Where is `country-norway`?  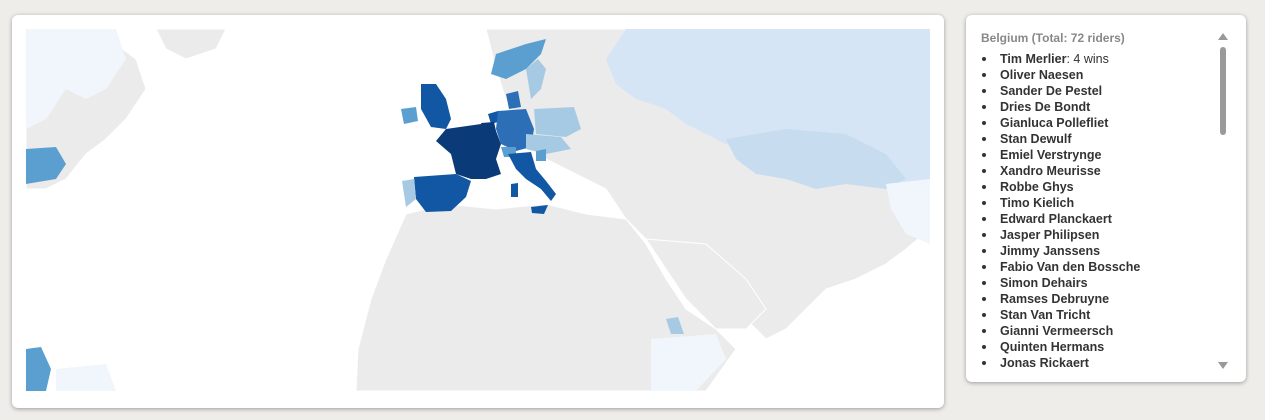 country-norway is located at coordinates (518, 59).